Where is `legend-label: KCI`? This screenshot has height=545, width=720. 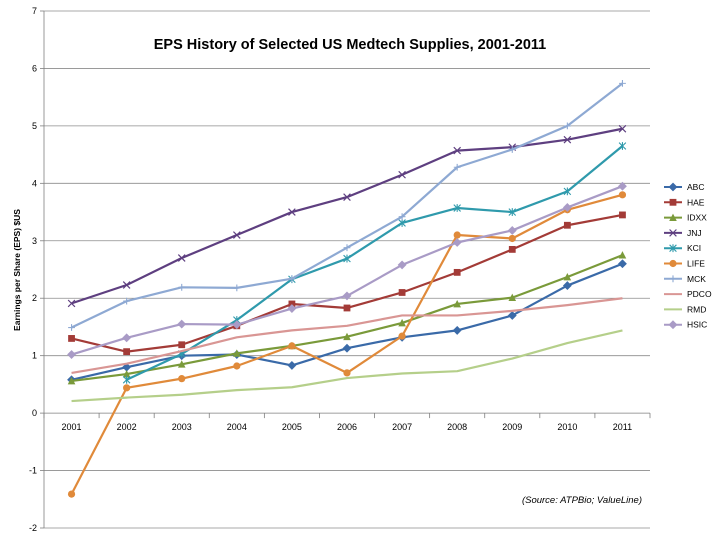 legend-label: KCI is located at coordinates (694, 248).